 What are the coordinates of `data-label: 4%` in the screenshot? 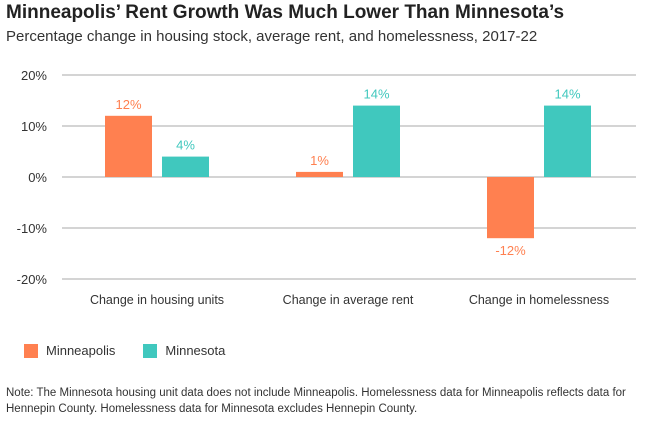 It's located at (185, 145).